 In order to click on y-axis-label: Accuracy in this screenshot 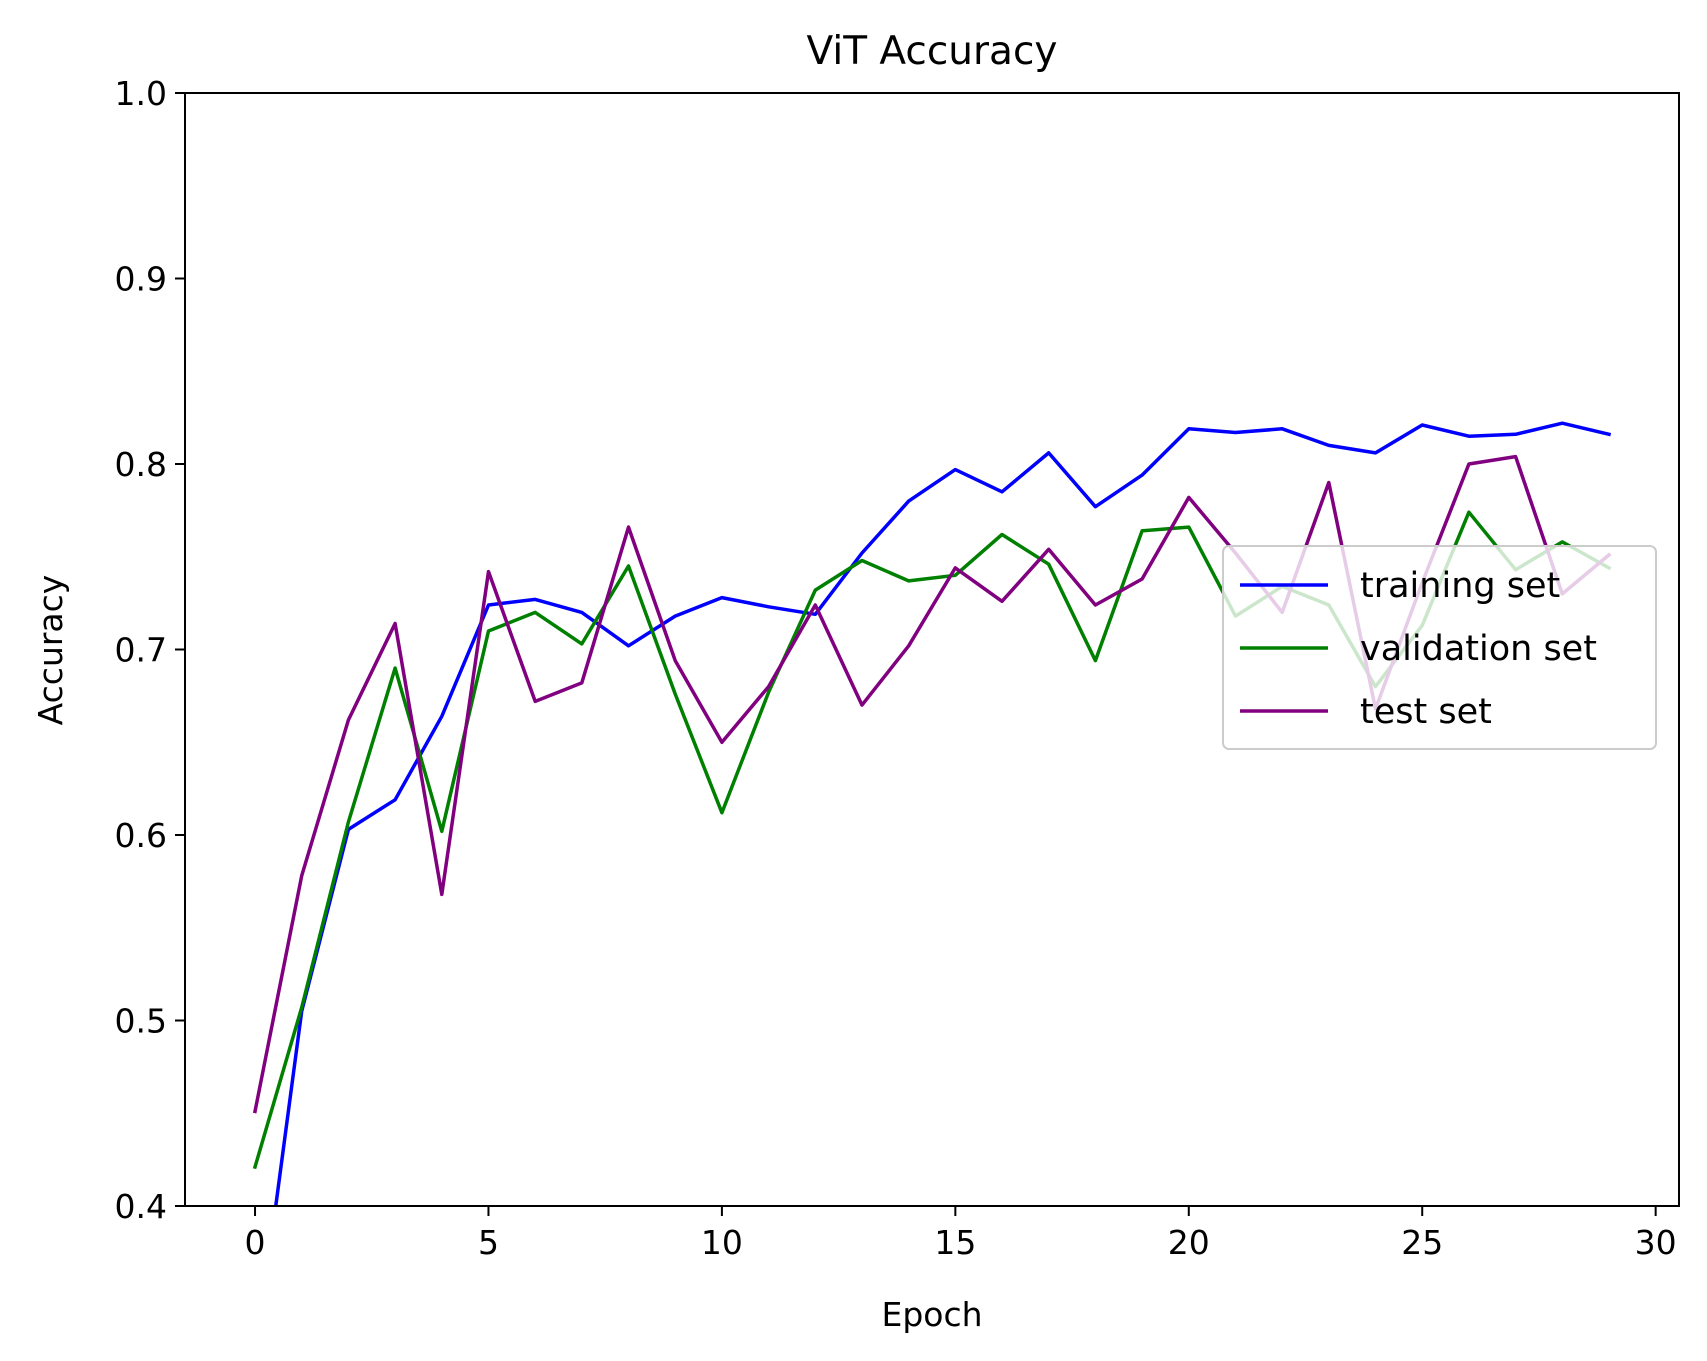, I will do `click(50, 650)`.